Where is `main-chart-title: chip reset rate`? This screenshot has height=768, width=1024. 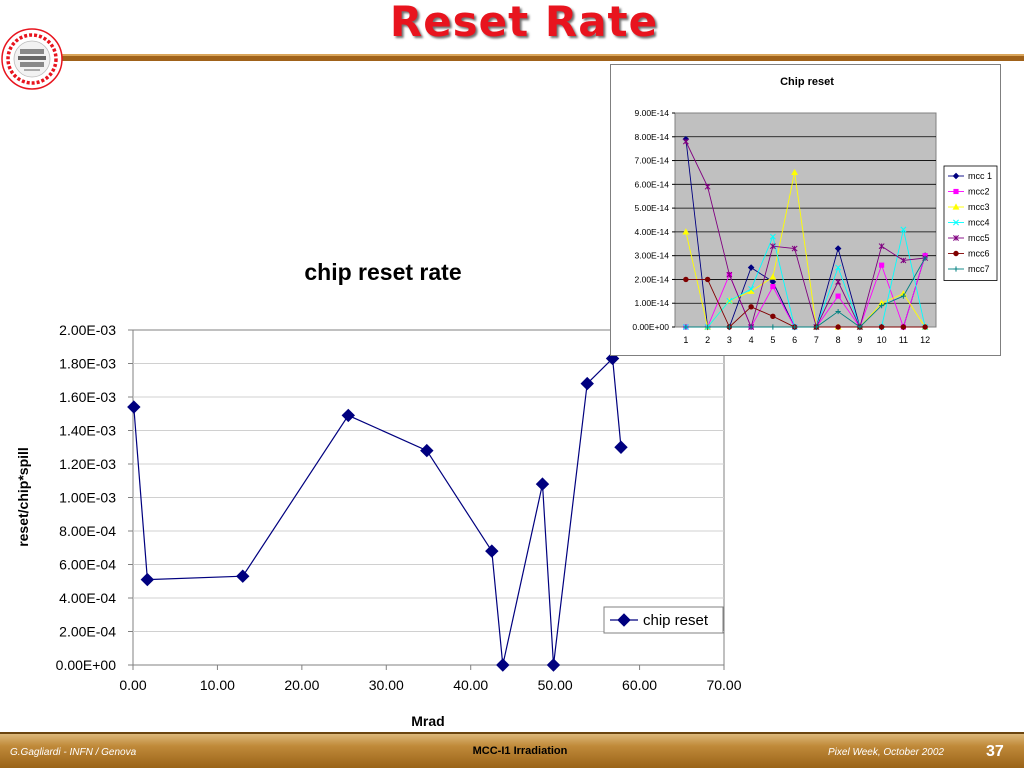
main-chart-title: chip reset rate is located at coordinates (382, 272).